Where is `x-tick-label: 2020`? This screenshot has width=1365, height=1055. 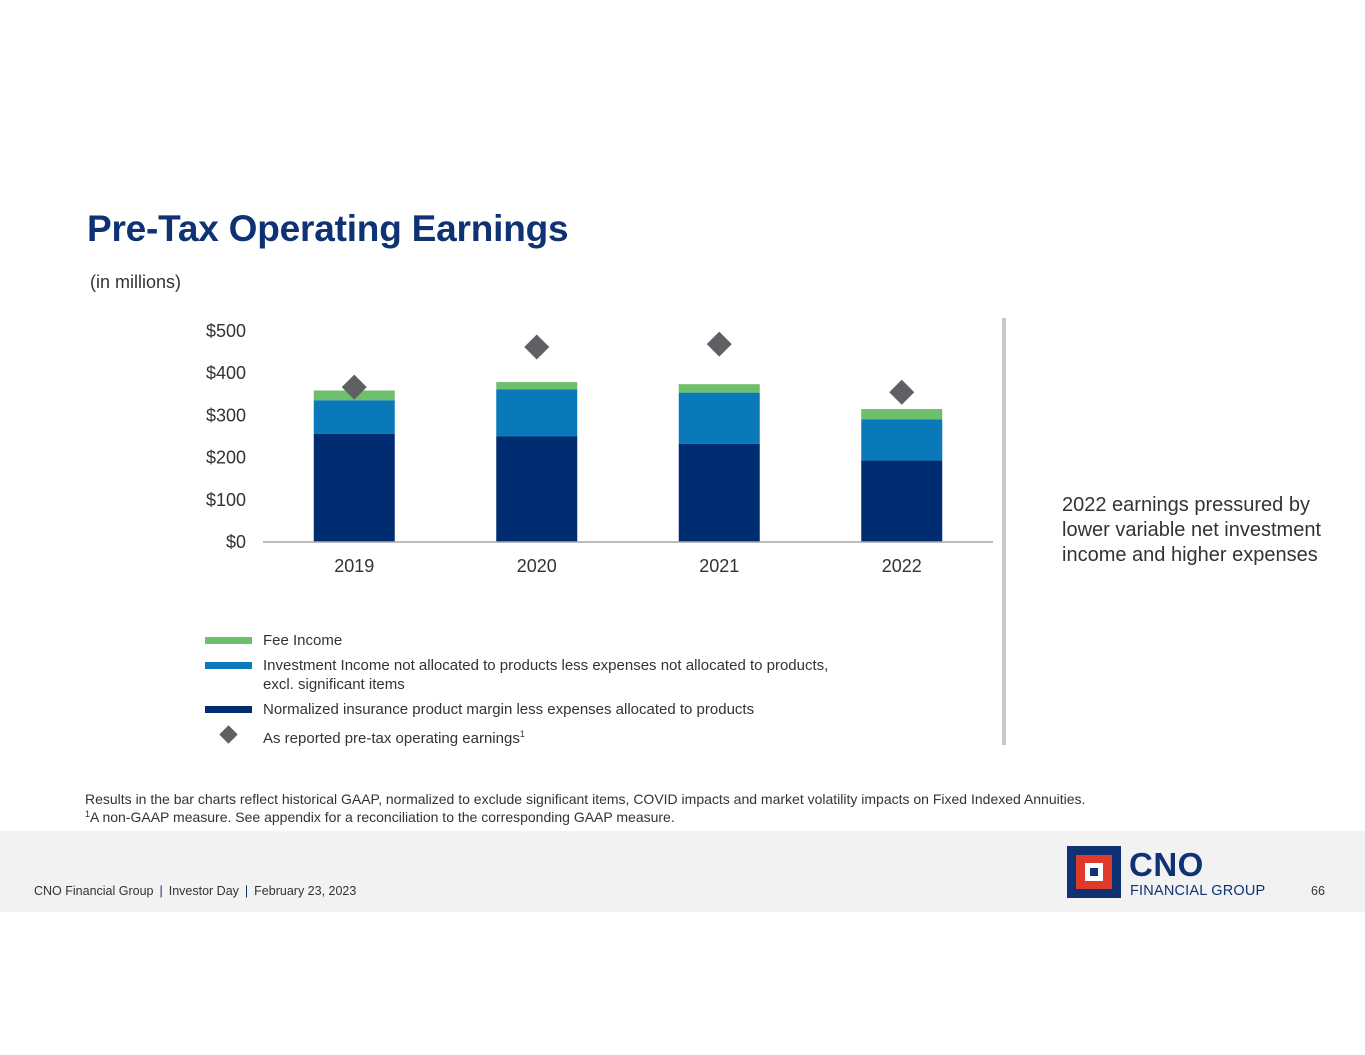
x-tick-label: 2020 is located at coordinates (537, 566).